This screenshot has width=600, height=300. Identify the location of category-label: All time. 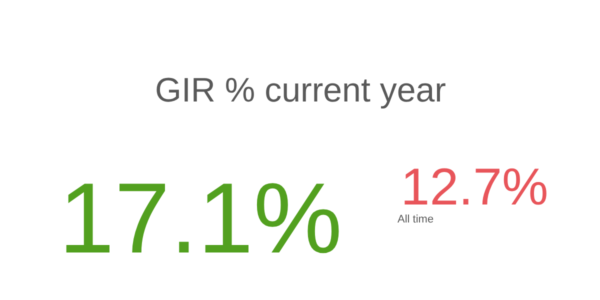
(416, 220).